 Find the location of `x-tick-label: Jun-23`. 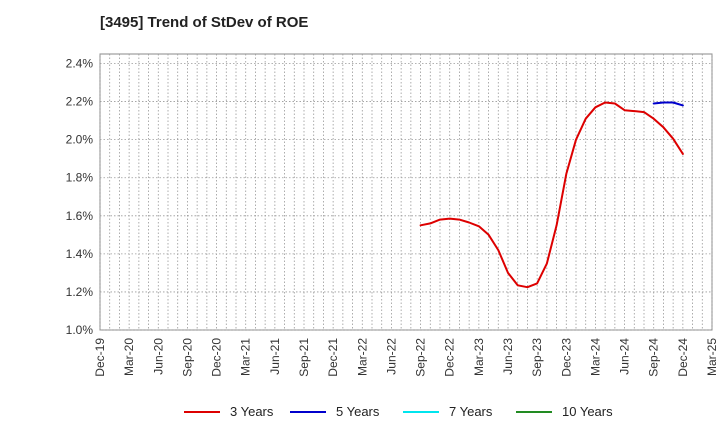

x-tick-label: Jun-23 is located at coordinates (508, 356).